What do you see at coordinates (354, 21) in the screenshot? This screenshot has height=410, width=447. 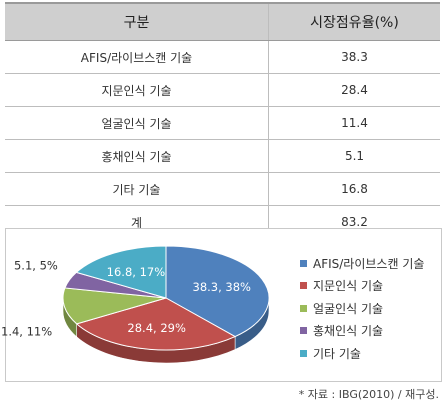 I see `header-share: 시장점유율(%)` at bounding box center [354, 21].